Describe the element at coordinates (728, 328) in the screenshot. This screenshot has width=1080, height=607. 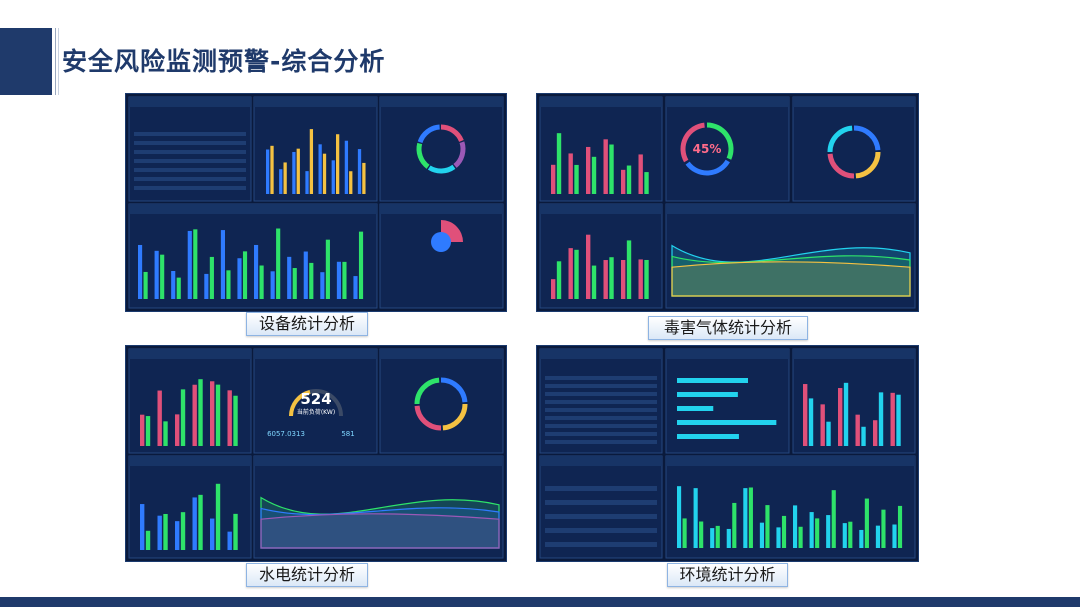
I see `caption: 毒害气体统计分析` at that location.